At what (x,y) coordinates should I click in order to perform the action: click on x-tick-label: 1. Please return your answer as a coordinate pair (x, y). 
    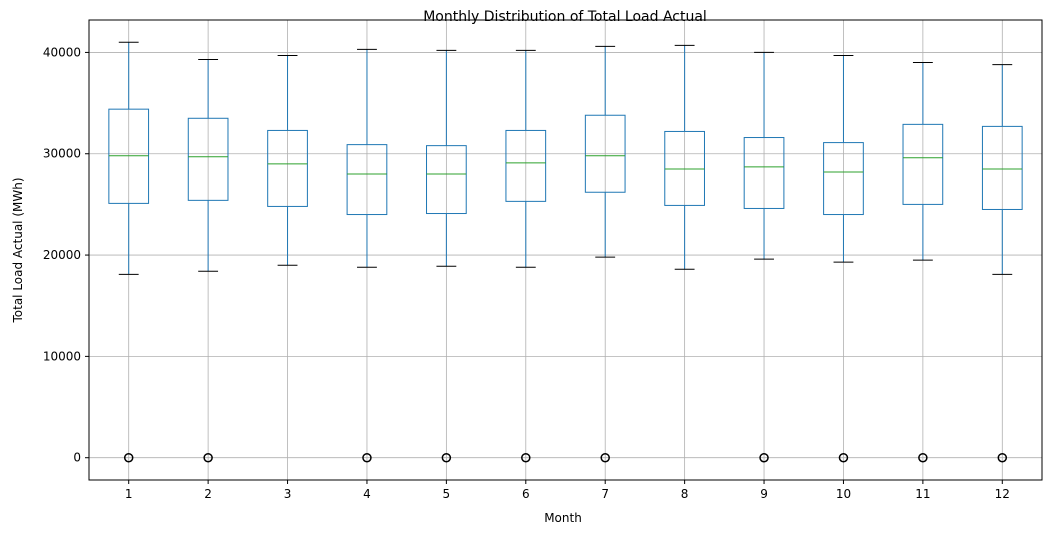
    Looking at the image, I should click on (129, 494).